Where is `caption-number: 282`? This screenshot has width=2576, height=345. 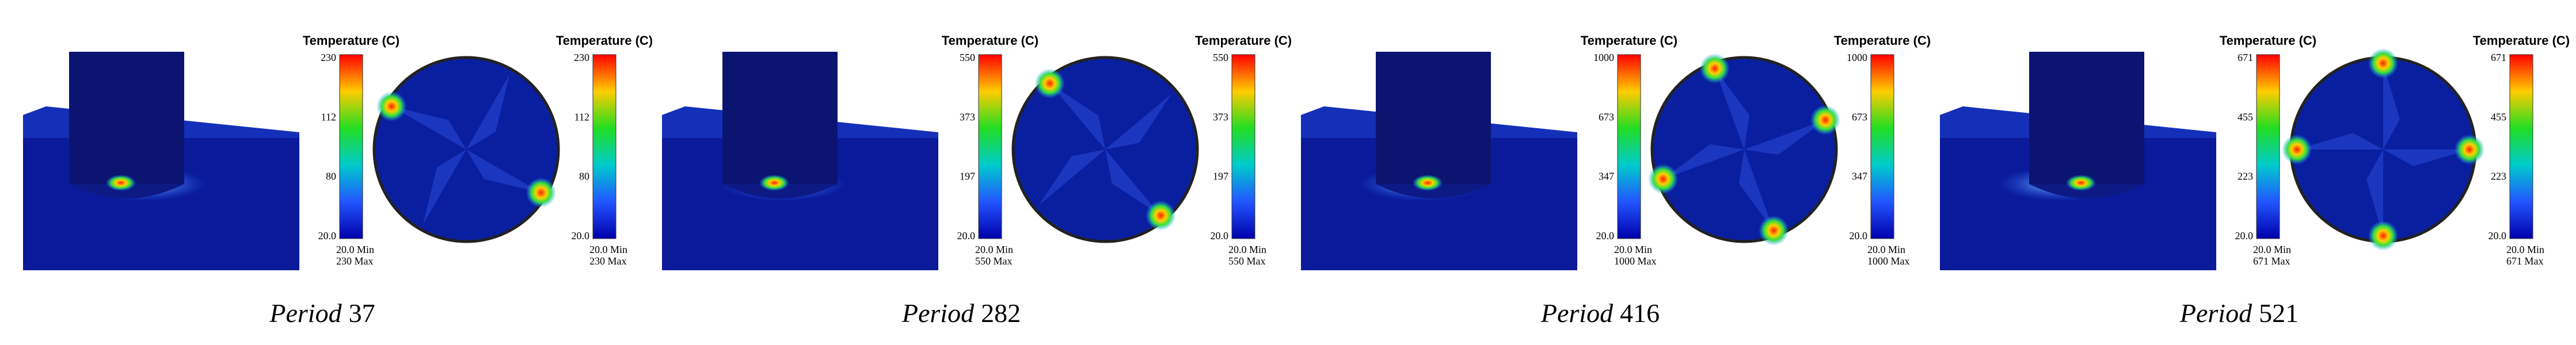 caption-number: 282 is located at coordinates (1001, 313).